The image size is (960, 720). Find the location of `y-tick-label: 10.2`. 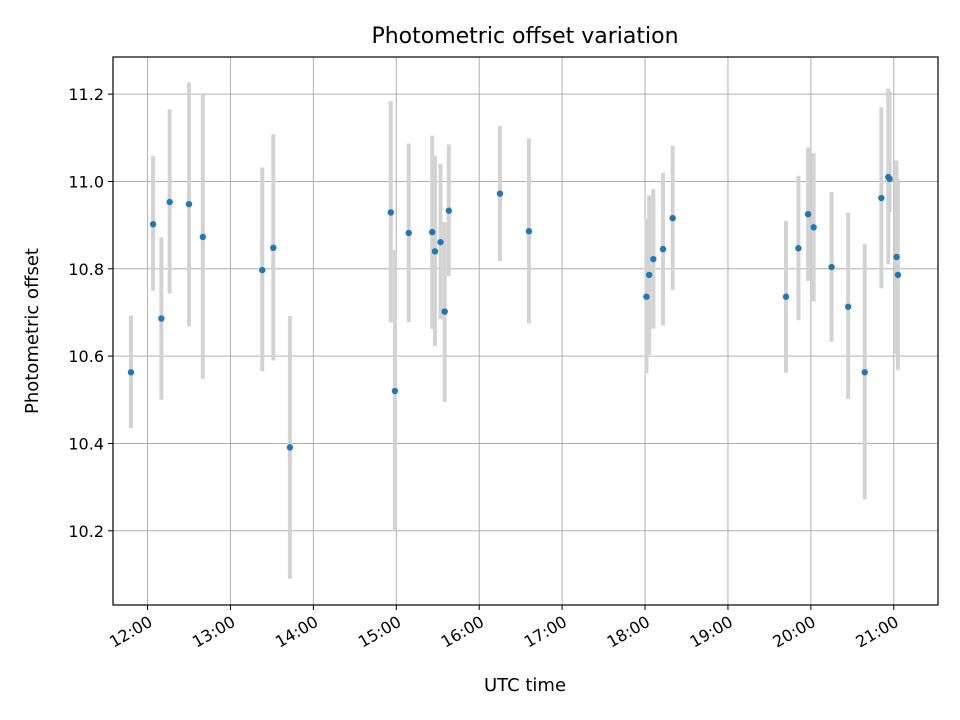

y-tick-label: 10.2 is located at coordinates (86, 531).